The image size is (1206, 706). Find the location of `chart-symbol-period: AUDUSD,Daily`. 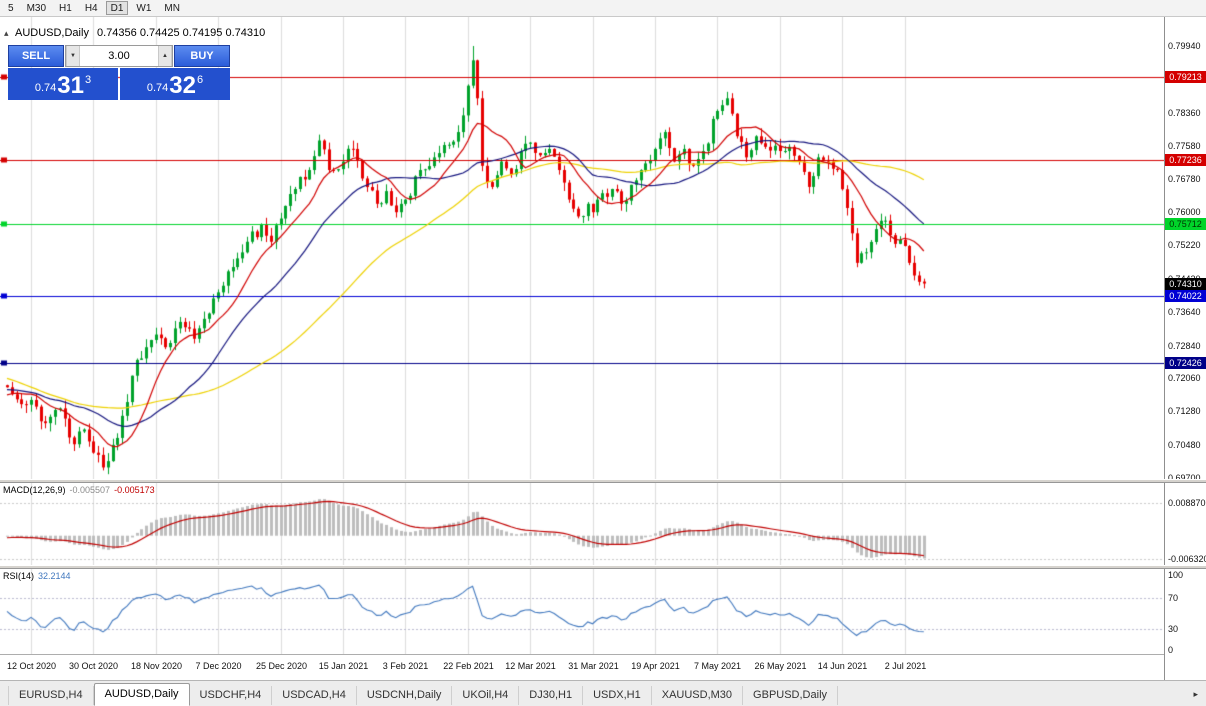

chart-symbol-period: AUDUSD,Daily is located at coordinates (51, 33).